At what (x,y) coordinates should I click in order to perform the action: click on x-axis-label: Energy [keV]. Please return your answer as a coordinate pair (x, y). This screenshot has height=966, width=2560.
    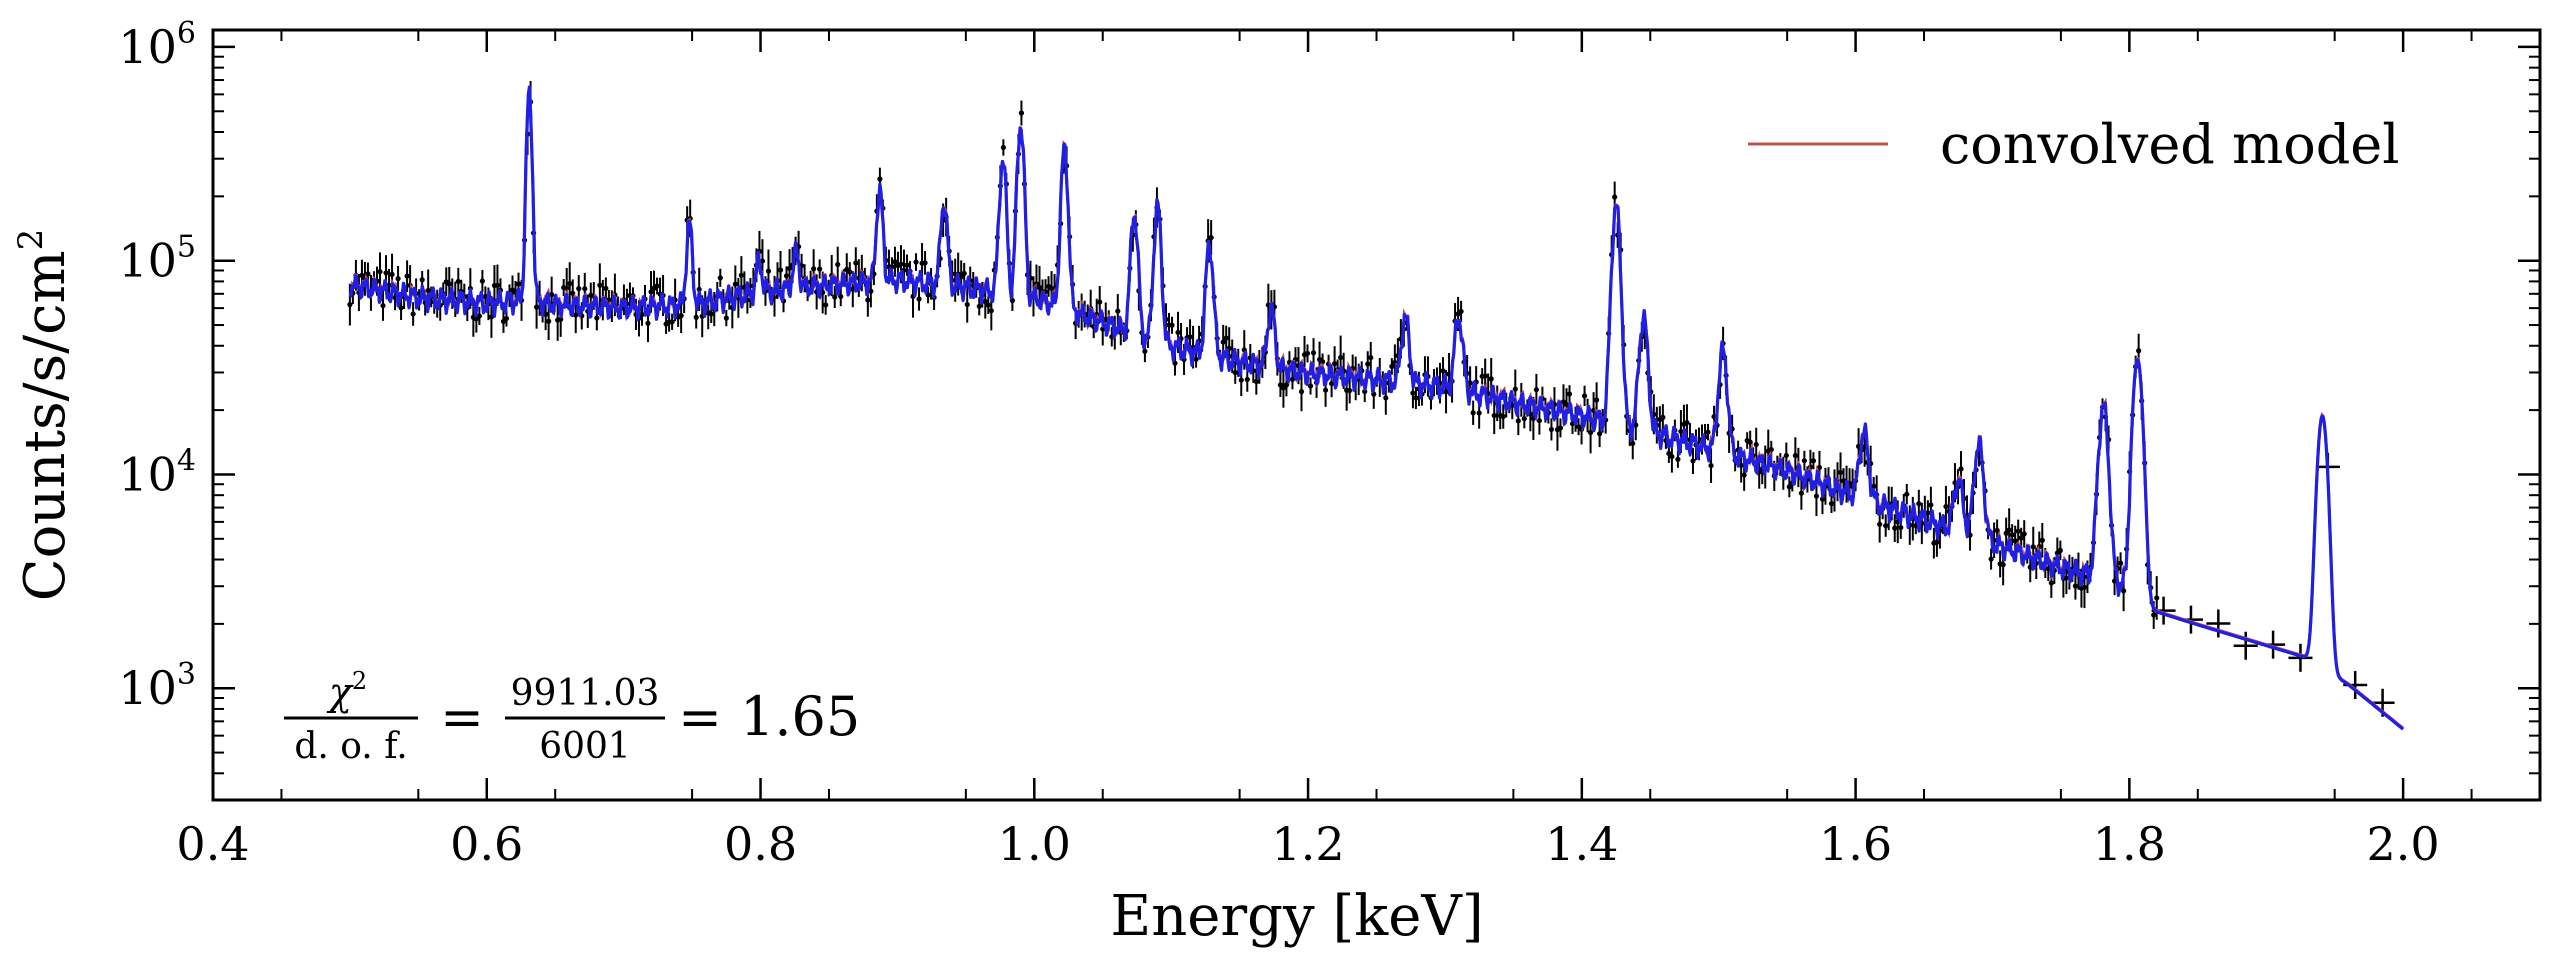
    Looking at the image, I should click on (1296, 916).